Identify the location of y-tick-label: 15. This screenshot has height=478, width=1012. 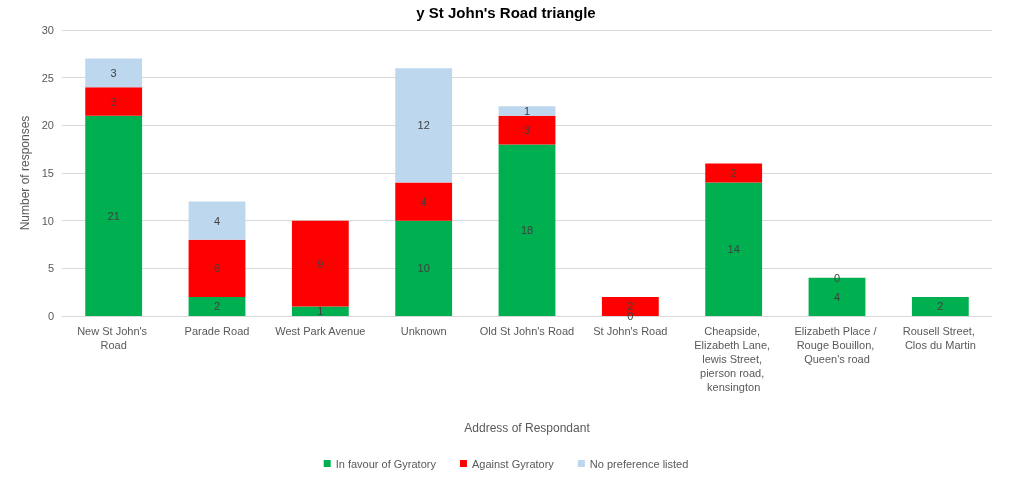
(47, 173).